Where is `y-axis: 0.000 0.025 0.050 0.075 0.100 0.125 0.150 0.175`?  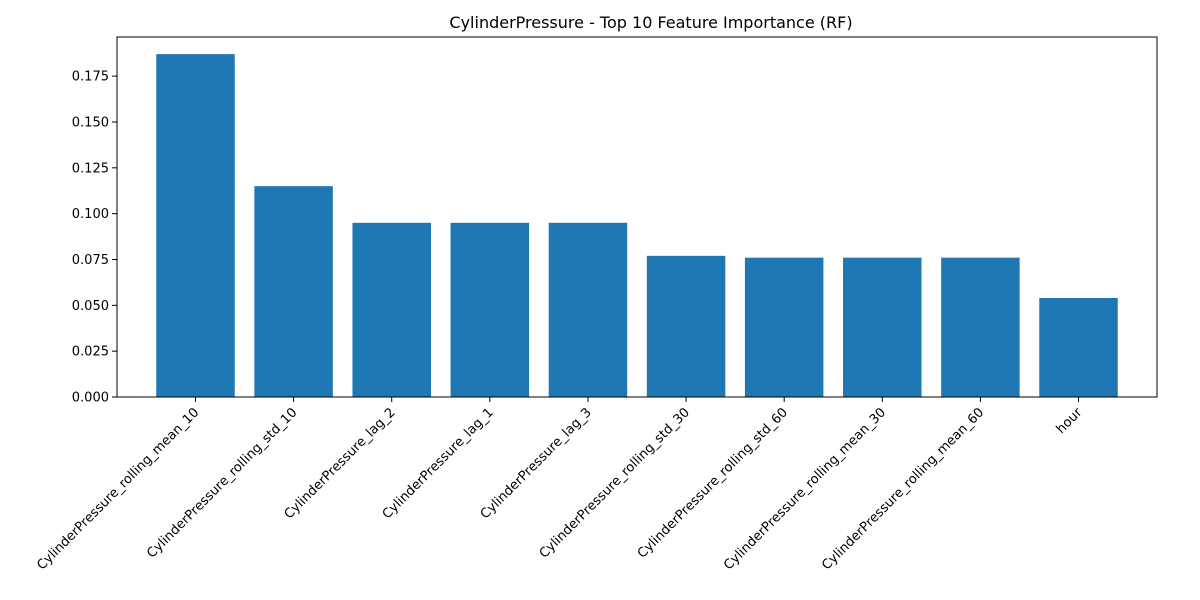 y-axis: 0.000 0.025 0.050 0.075 0.100 0.125 0.150 0.175 is located at coordinates (94, 238).